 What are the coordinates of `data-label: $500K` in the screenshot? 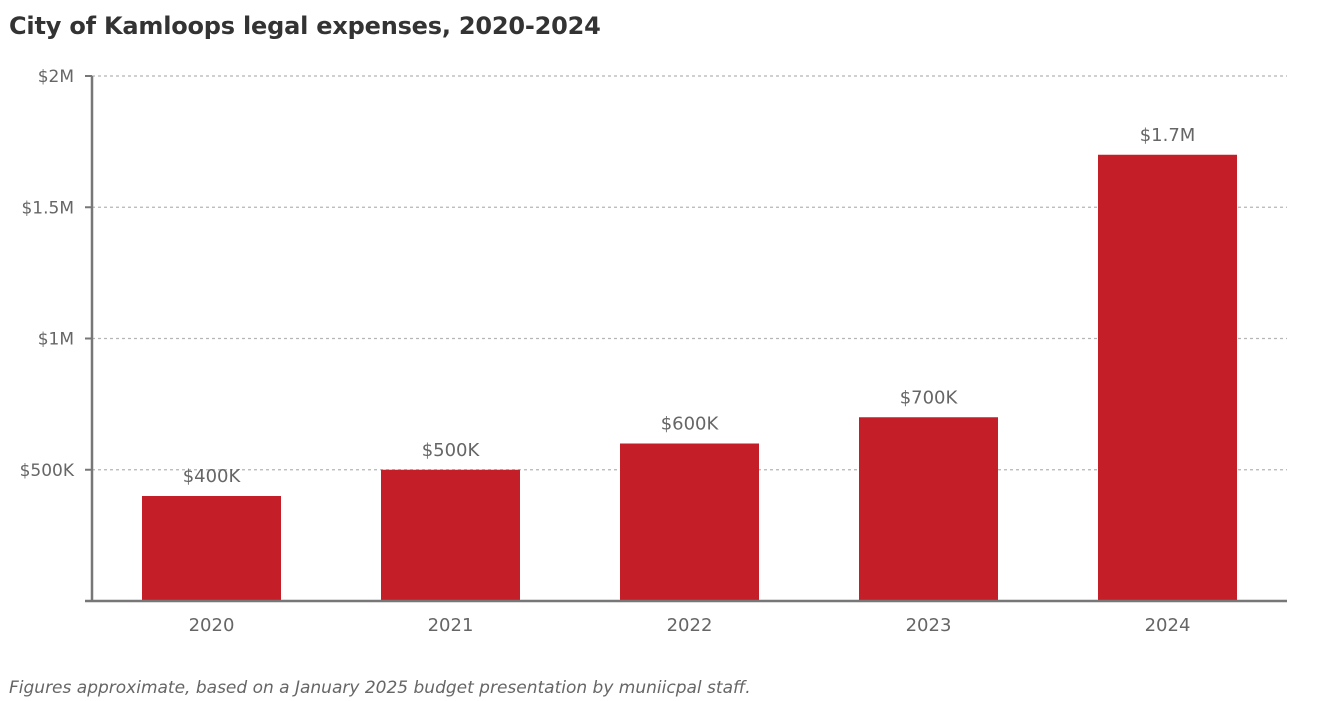 It's located at (451, 450).